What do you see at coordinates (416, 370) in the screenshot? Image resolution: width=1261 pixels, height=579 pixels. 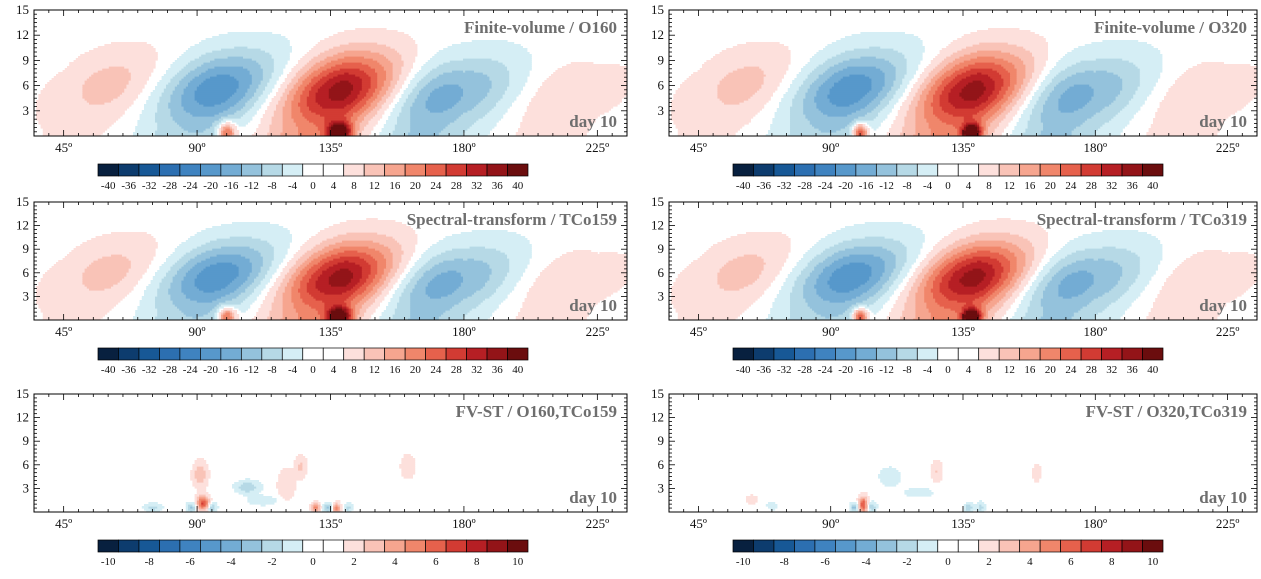 I see `colorbar-label: 20` at bounding box center [416, 370].